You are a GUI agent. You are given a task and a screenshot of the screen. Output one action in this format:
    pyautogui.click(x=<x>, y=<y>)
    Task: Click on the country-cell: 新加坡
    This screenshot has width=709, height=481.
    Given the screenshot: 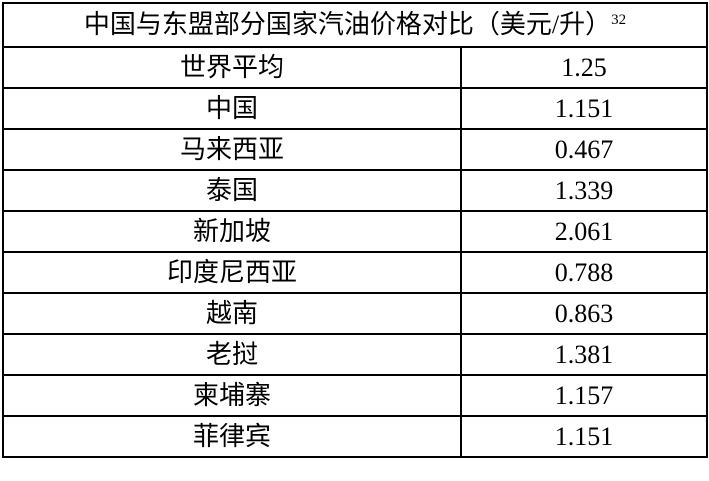 What is the action you would take?
    pyautogui.click(x=232, y=231)
    